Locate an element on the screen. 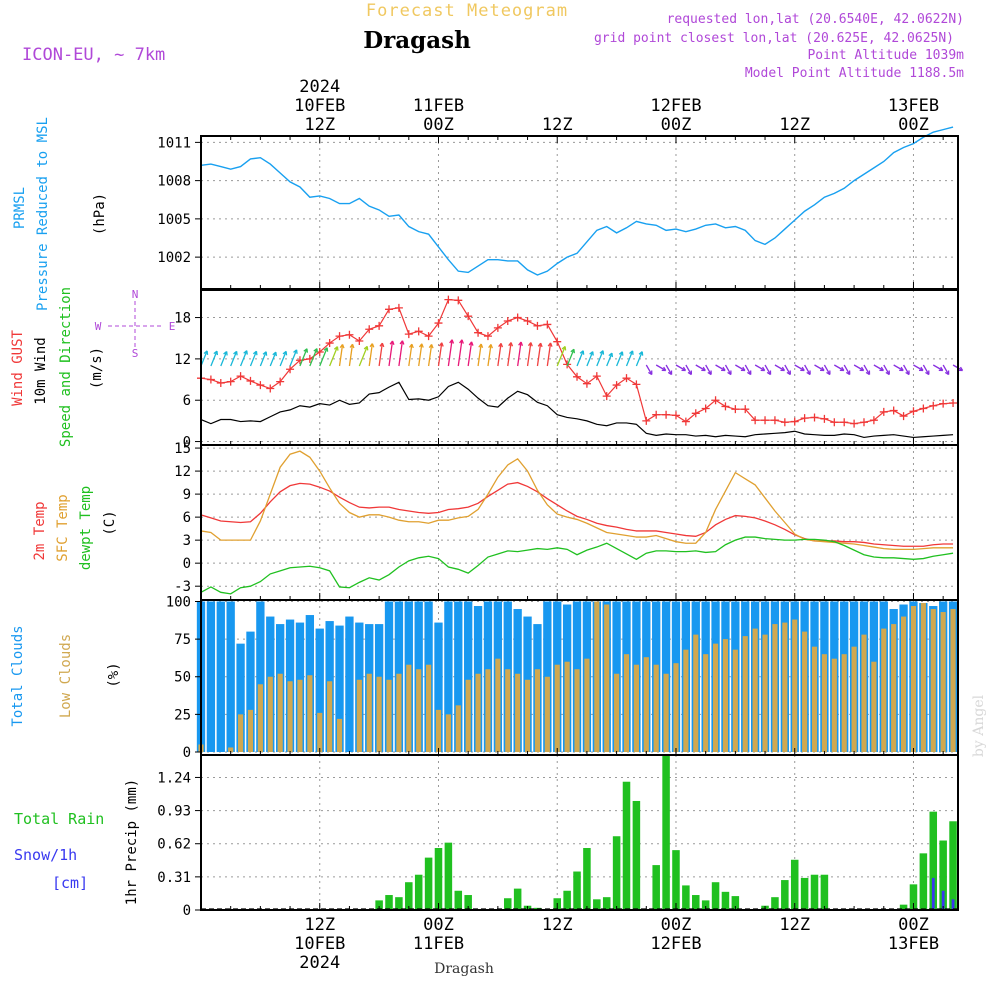 The image size is (1000, 1004). time-label-top: 13FEB is located at coordinates (913, 106).